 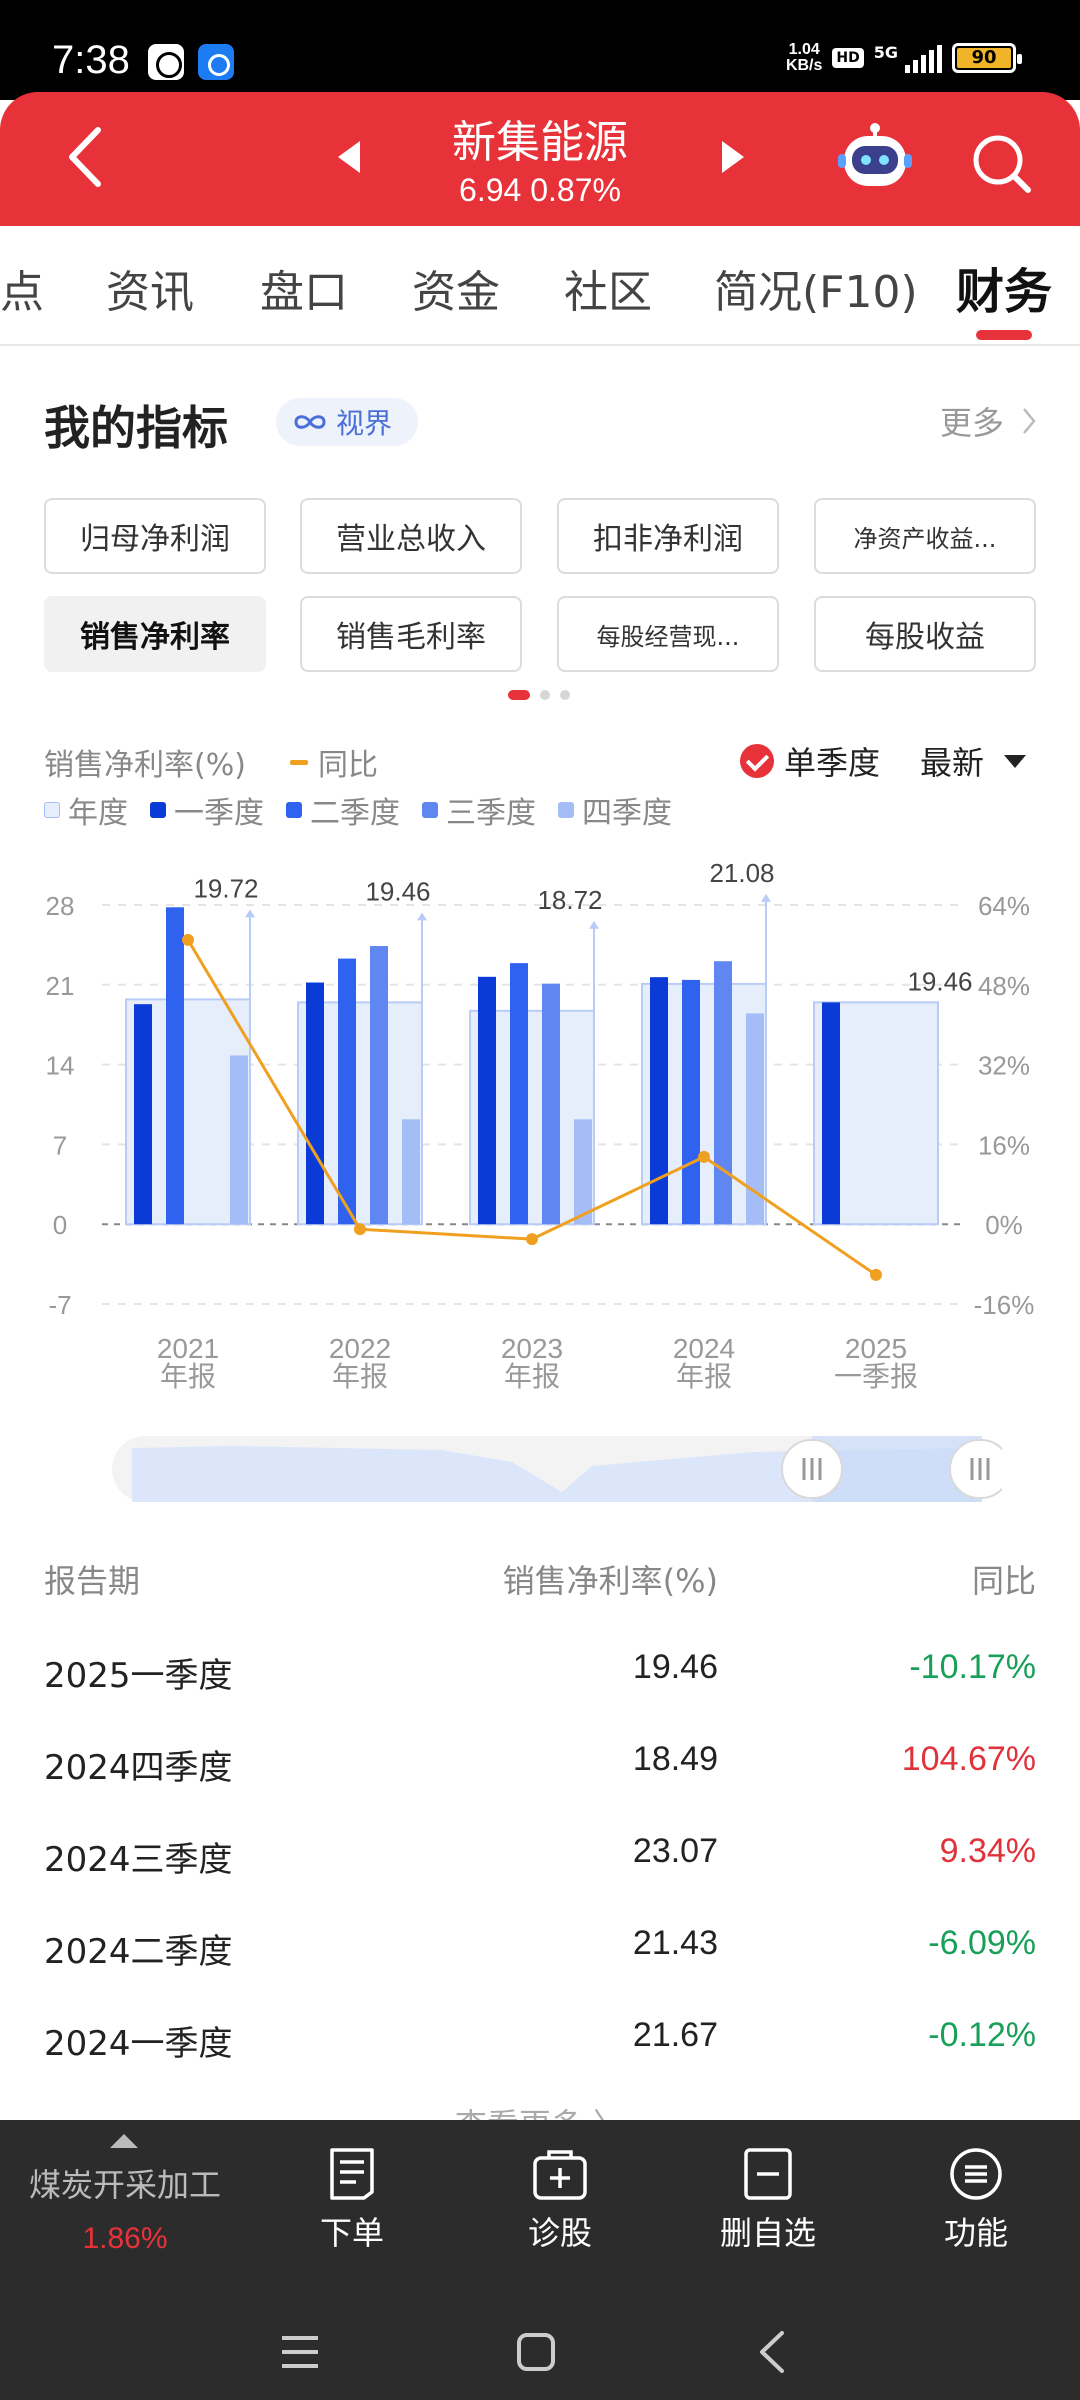 What do you see at coordinates (1004, 1066) in the screenshot?
I see `y-tick-right: 32%` at bounding box center [1004, 1066].